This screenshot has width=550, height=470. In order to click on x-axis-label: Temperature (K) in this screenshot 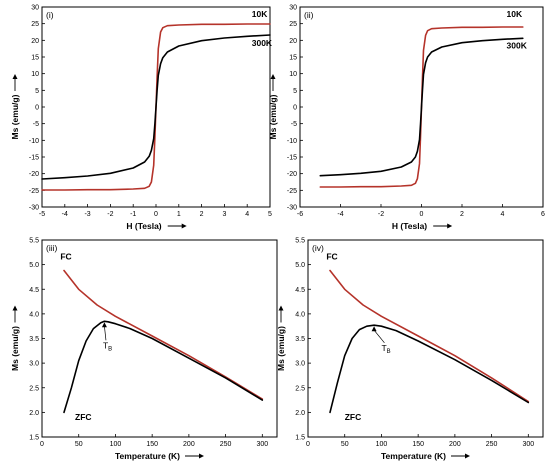, I will do `click(147, 456)`.